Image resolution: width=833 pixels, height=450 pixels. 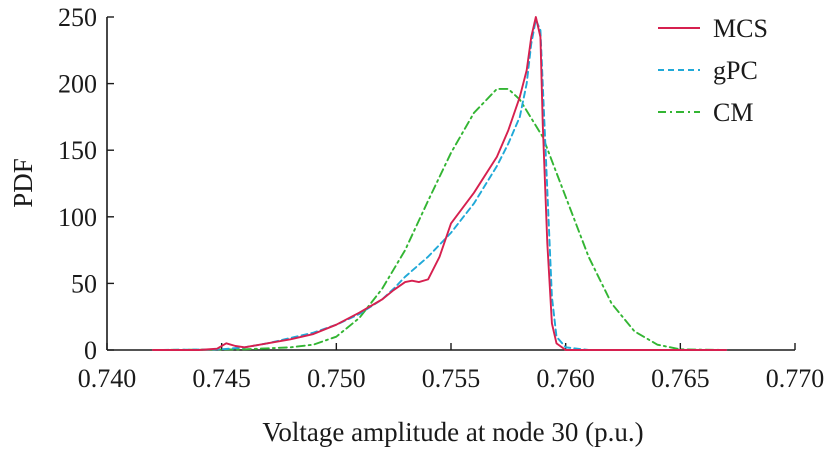 I want to click on x-tick-label: 0.745, so click(x=221, y=378).